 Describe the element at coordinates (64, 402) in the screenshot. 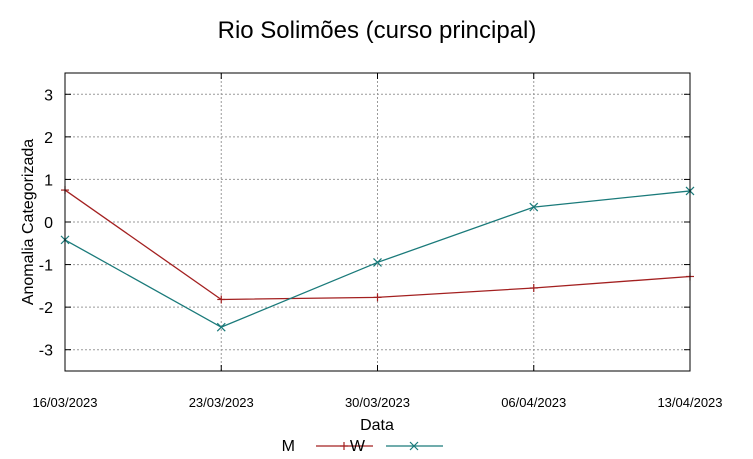

I see `x-tick-label: 16/03/2023` at that location.